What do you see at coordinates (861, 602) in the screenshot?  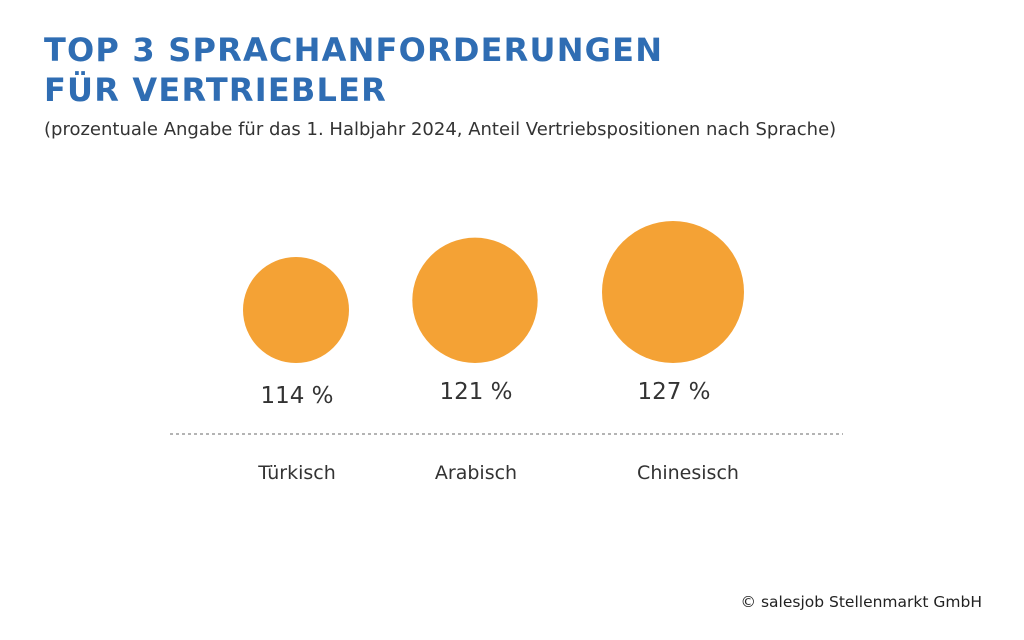 I see `copyright-footer: © salesjob Stellenmarkt GmbH` at bounding box center [861, 602].